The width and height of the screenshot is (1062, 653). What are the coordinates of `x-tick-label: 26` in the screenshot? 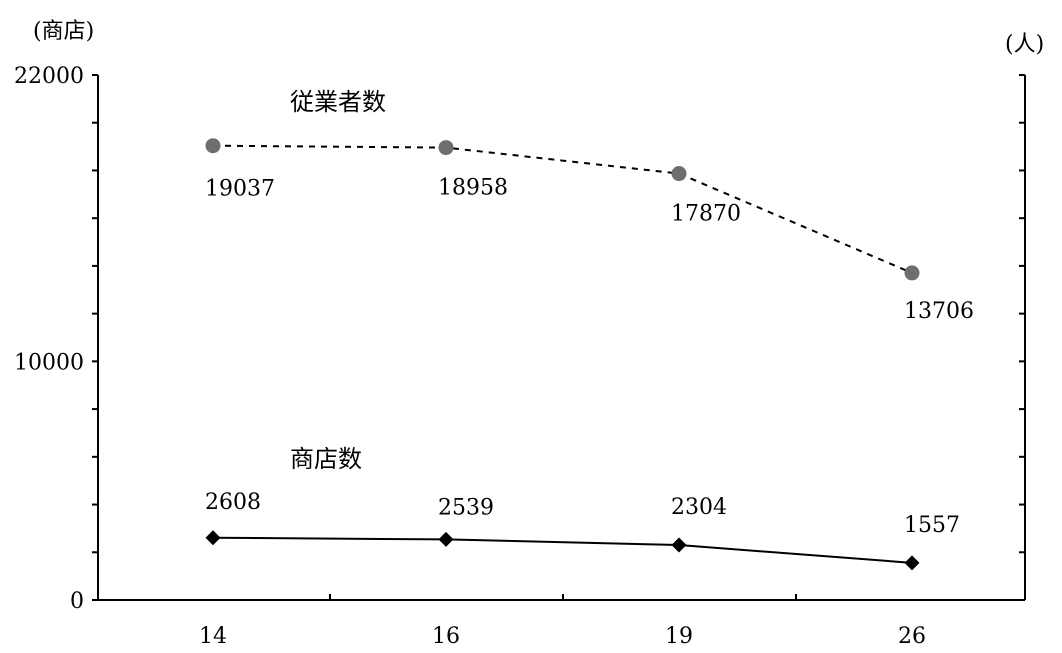 It's located at (912, 636).